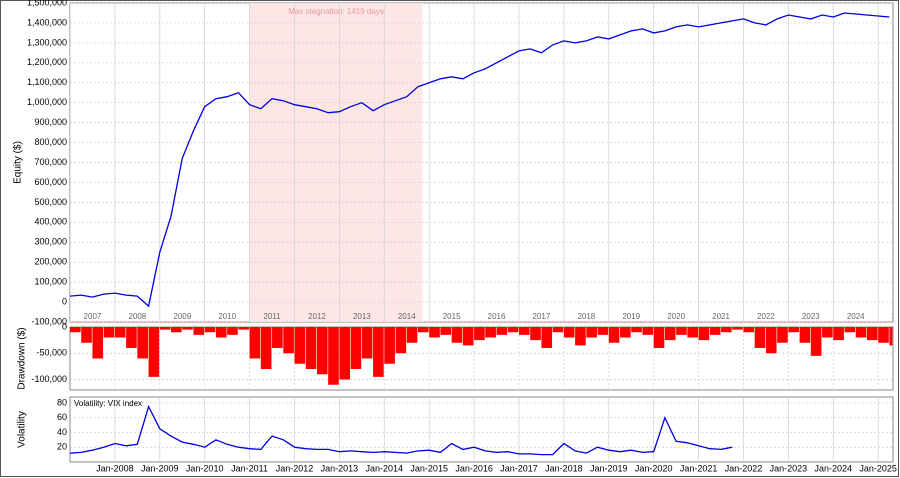 This screenshot has height=478, width=900. I want to click on y-tick-label: 1,000,000, so click(47, 102).